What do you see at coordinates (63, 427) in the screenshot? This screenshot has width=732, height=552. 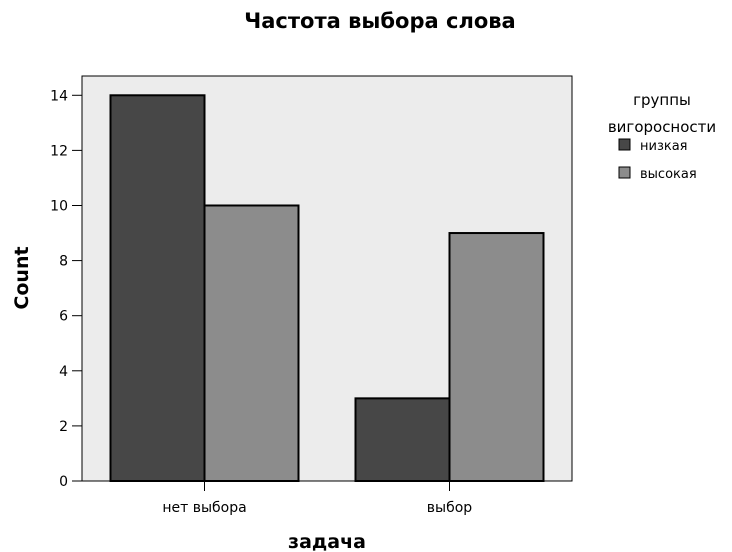 I see `y-tick-label: 2` at bounding box center [63, 427].